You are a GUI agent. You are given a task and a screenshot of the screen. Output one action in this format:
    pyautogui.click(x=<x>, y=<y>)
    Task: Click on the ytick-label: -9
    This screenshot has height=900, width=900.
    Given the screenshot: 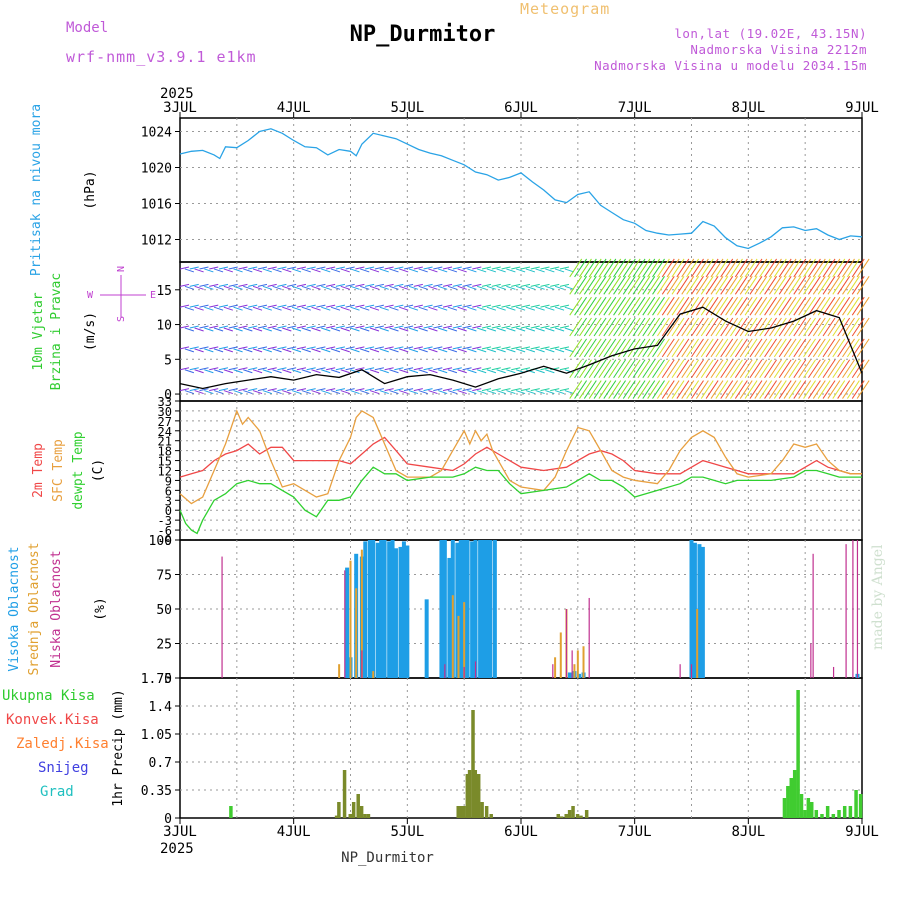 What is the action you would take?
    pyautogui.click(x=165, y=541)
    